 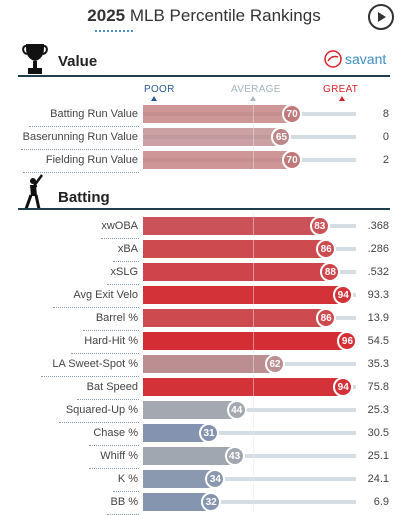 What do you see at coordinates (366, 59) in the screenshot?
I see `savant-text: savant` at bounding box center [366, 59].